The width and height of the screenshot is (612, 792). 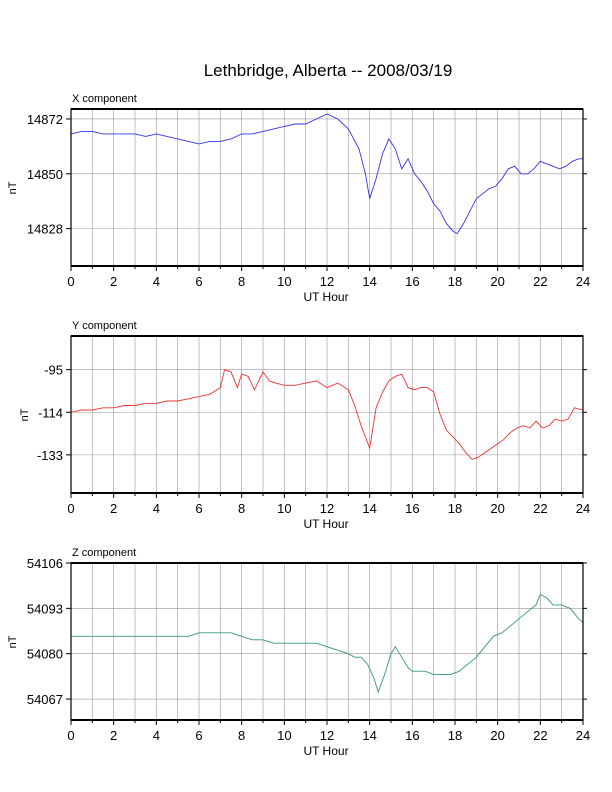 I want to click on y-series-line, so click(x=327, y=414).